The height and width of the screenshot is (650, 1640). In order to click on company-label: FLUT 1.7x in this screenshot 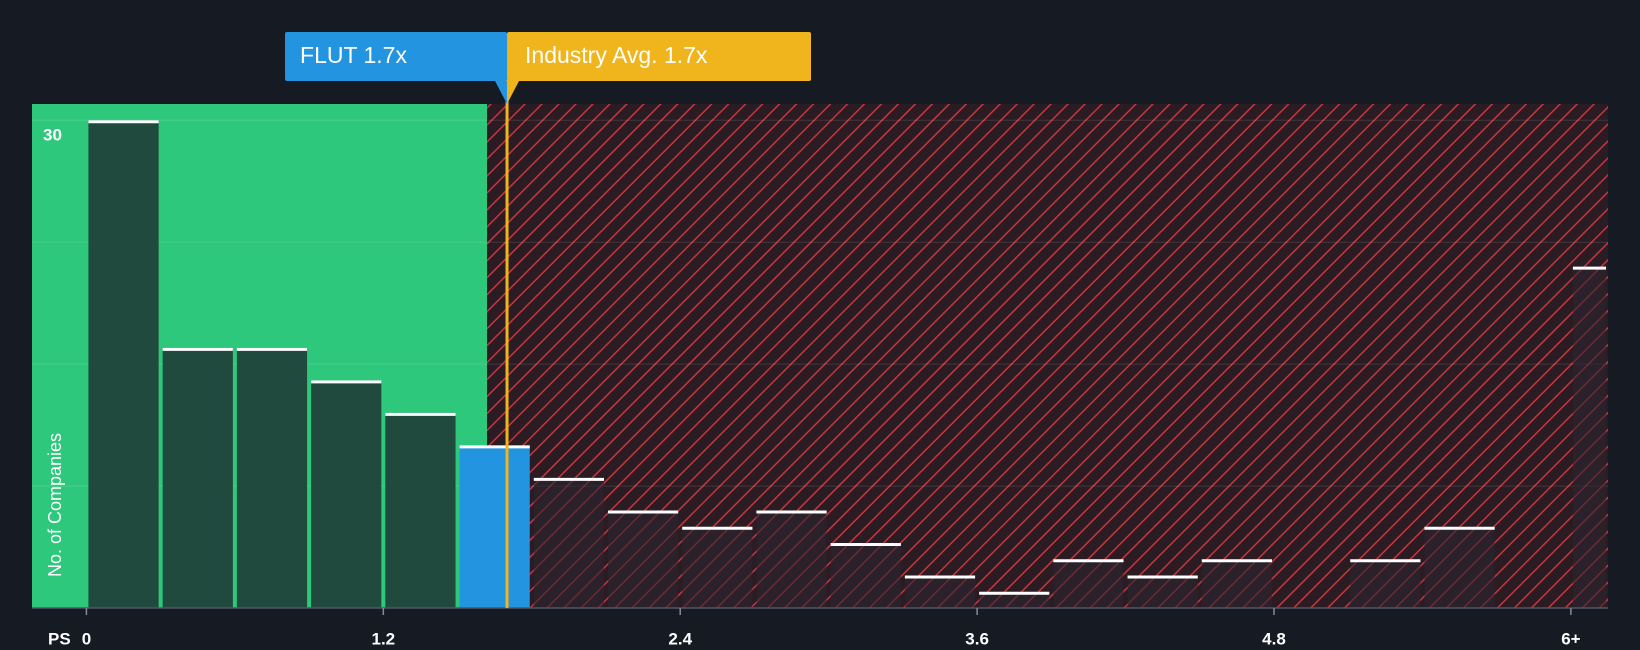, I will do `click(353, 55)`.